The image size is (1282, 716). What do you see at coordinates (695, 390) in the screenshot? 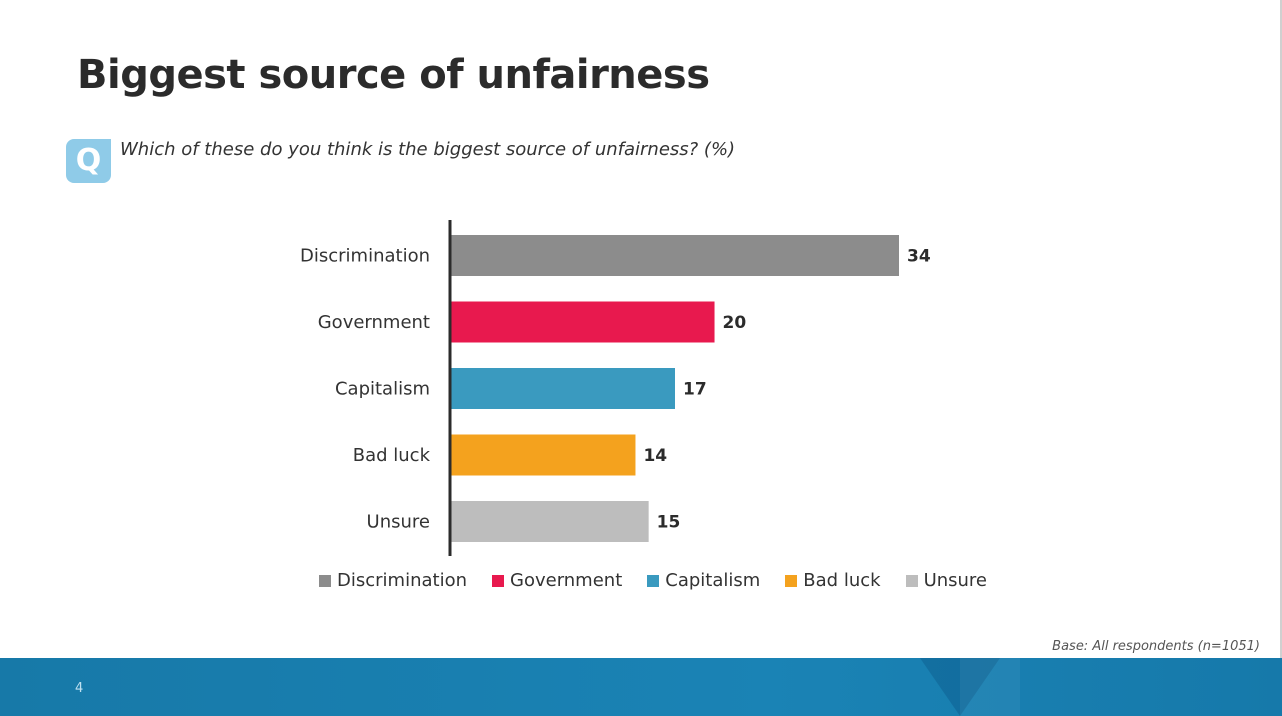
I see `value-label: 17` at bounding box center [695, 390].